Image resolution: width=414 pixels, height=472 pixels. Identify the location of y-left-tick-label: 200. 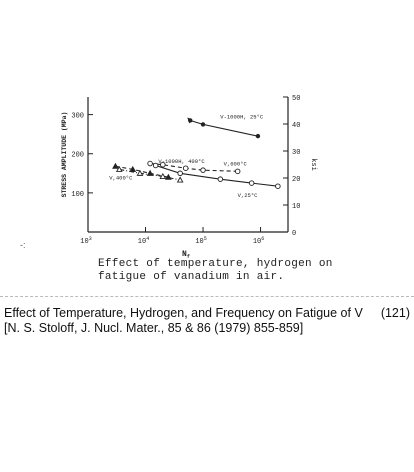
(77, 156).